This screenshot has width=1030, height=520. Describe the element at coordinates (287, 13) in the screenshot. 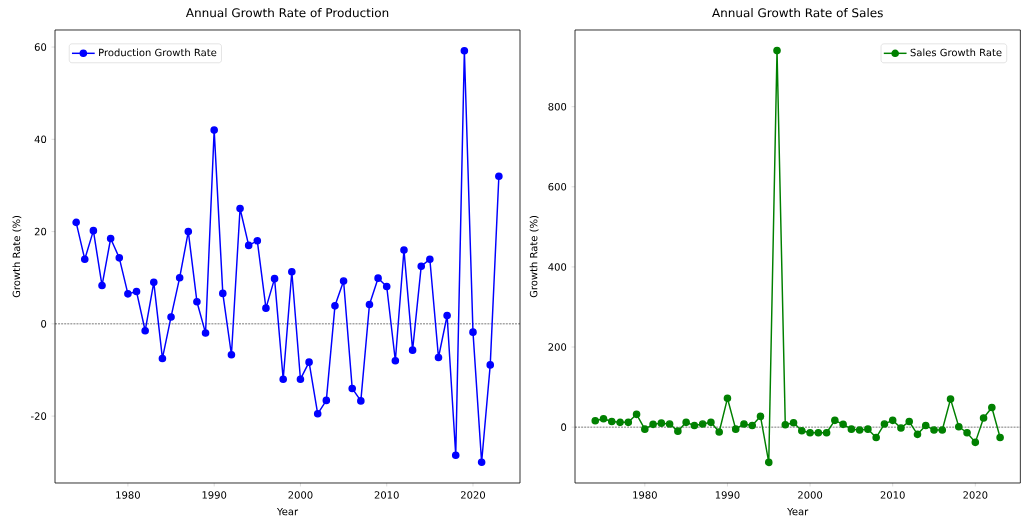

I see `chart-title: Annual Growth Rate of Production` at that location.